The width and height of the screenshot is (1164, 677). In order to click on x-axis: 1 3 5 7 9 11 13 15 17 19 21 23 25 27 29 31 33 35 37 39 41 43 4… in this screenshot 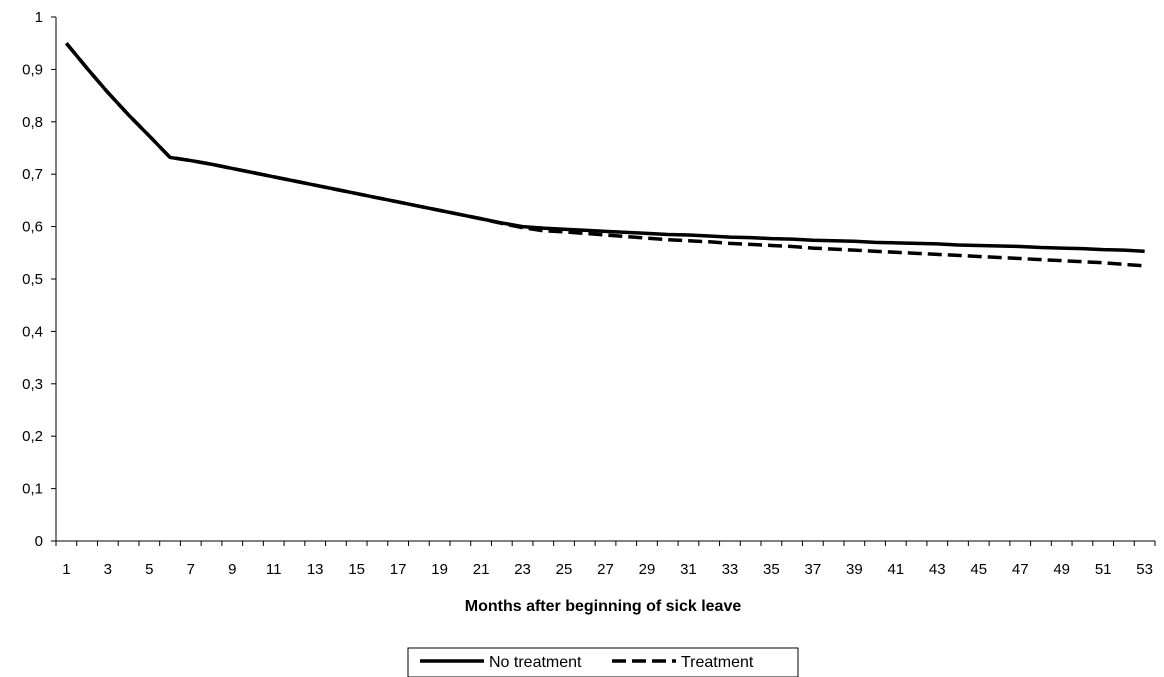, I will do `click(605, 559)`.